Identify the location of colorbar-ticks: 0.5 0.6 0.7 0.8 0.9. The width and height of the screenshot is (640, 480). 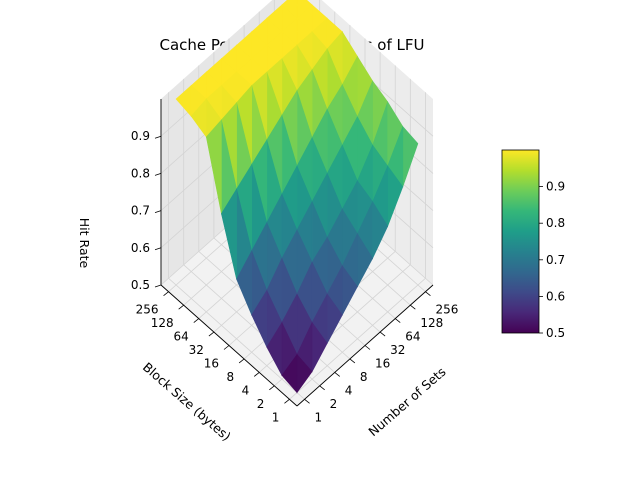
(552, 260).